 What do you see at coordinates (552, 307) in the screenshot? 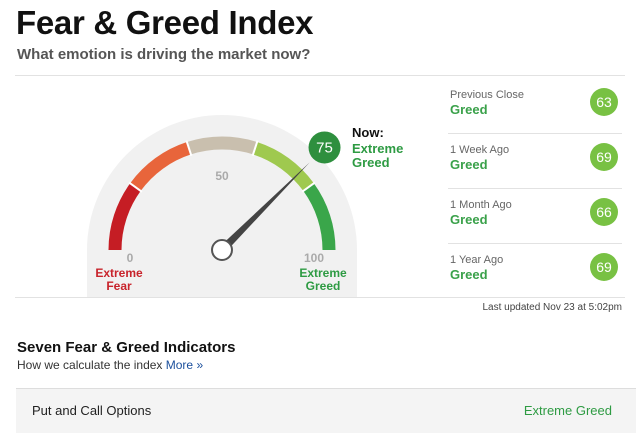
I see `last-updated: Last updated Nov 23 at 5:02pm` at bounding box center [552, 307].